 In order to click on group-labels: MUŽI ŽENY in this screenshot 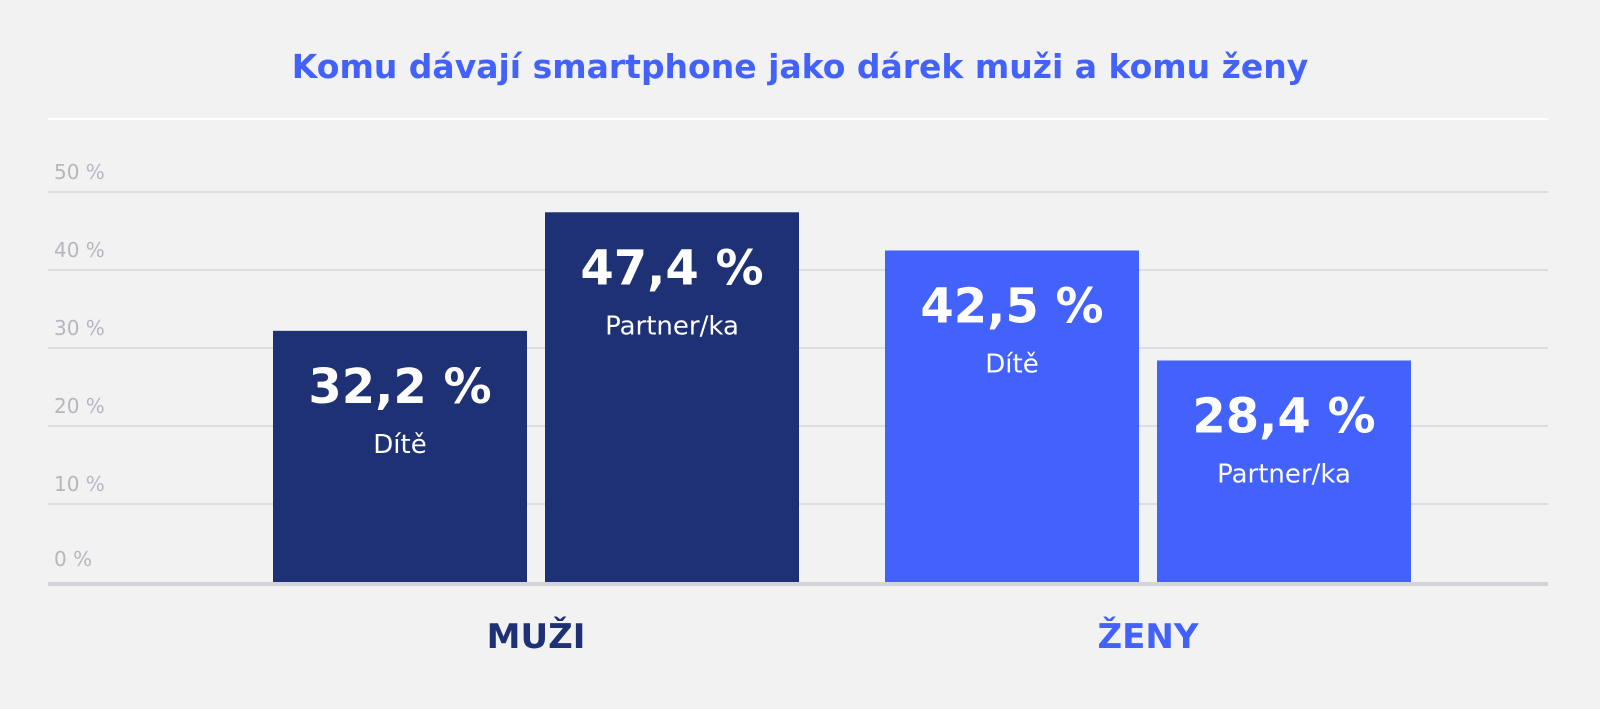, I will do `click(843, 636)`.